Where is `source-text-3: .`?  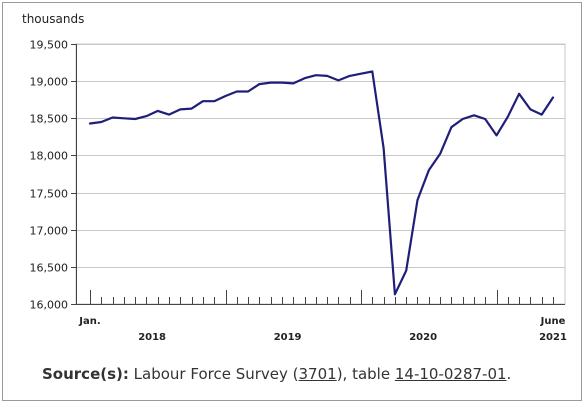 source-text-3: . is located at coordinates (509, 374).